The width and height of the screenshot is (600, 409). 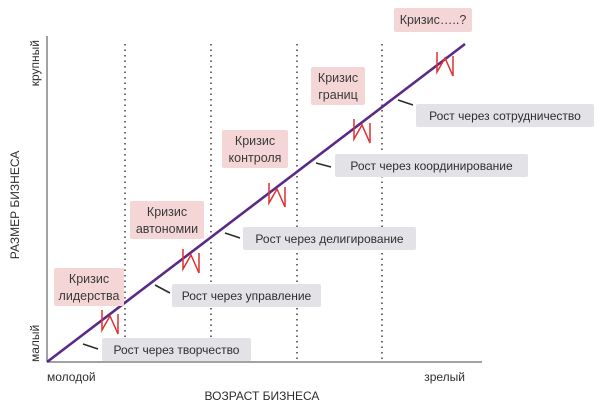 What do you see at coordinates (15, 205) in the screenshot?
I see `y-axis-title: РАЗМЕР БИЗНЕСА` at bounding box center [15, 205].